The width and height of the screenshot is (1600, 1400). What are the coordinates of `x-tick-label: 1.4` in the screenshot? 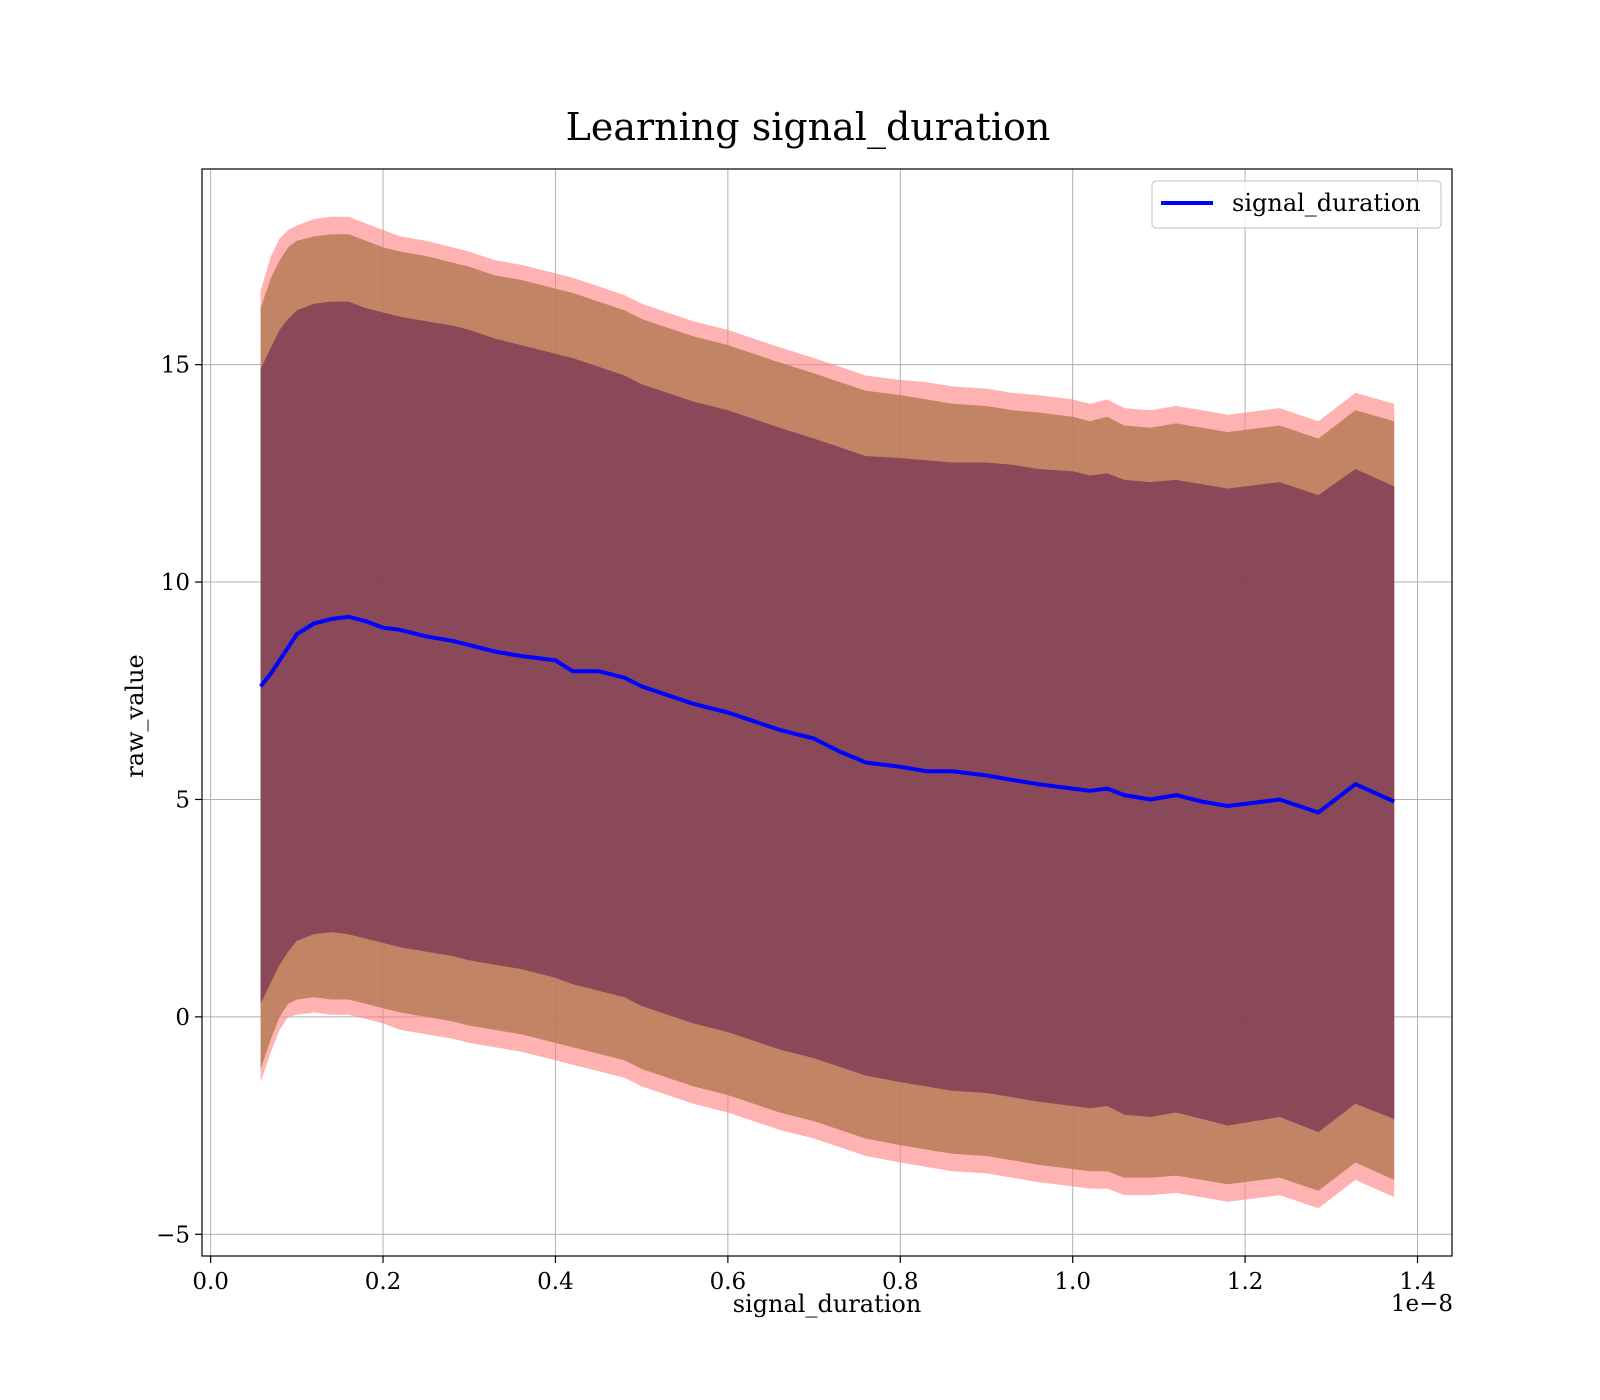 It's located at (1417, 1282).